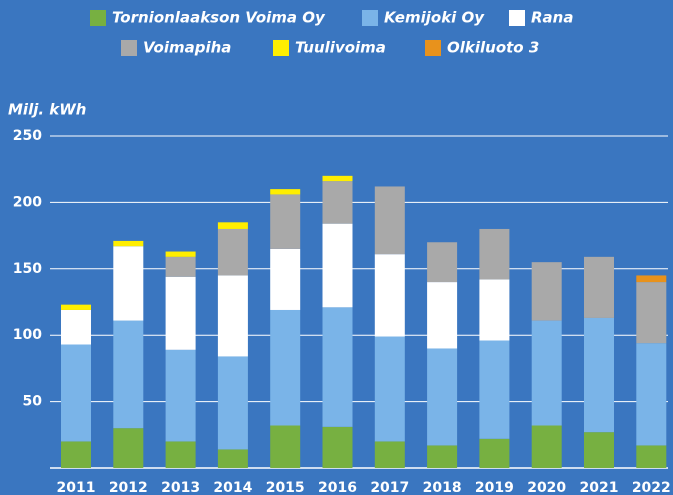 The image size is (673, 495). What do you see at coordinates (76, 487) in the screenshot?
I see `x-tick-label: 2011` at bounding box center [76, 487].